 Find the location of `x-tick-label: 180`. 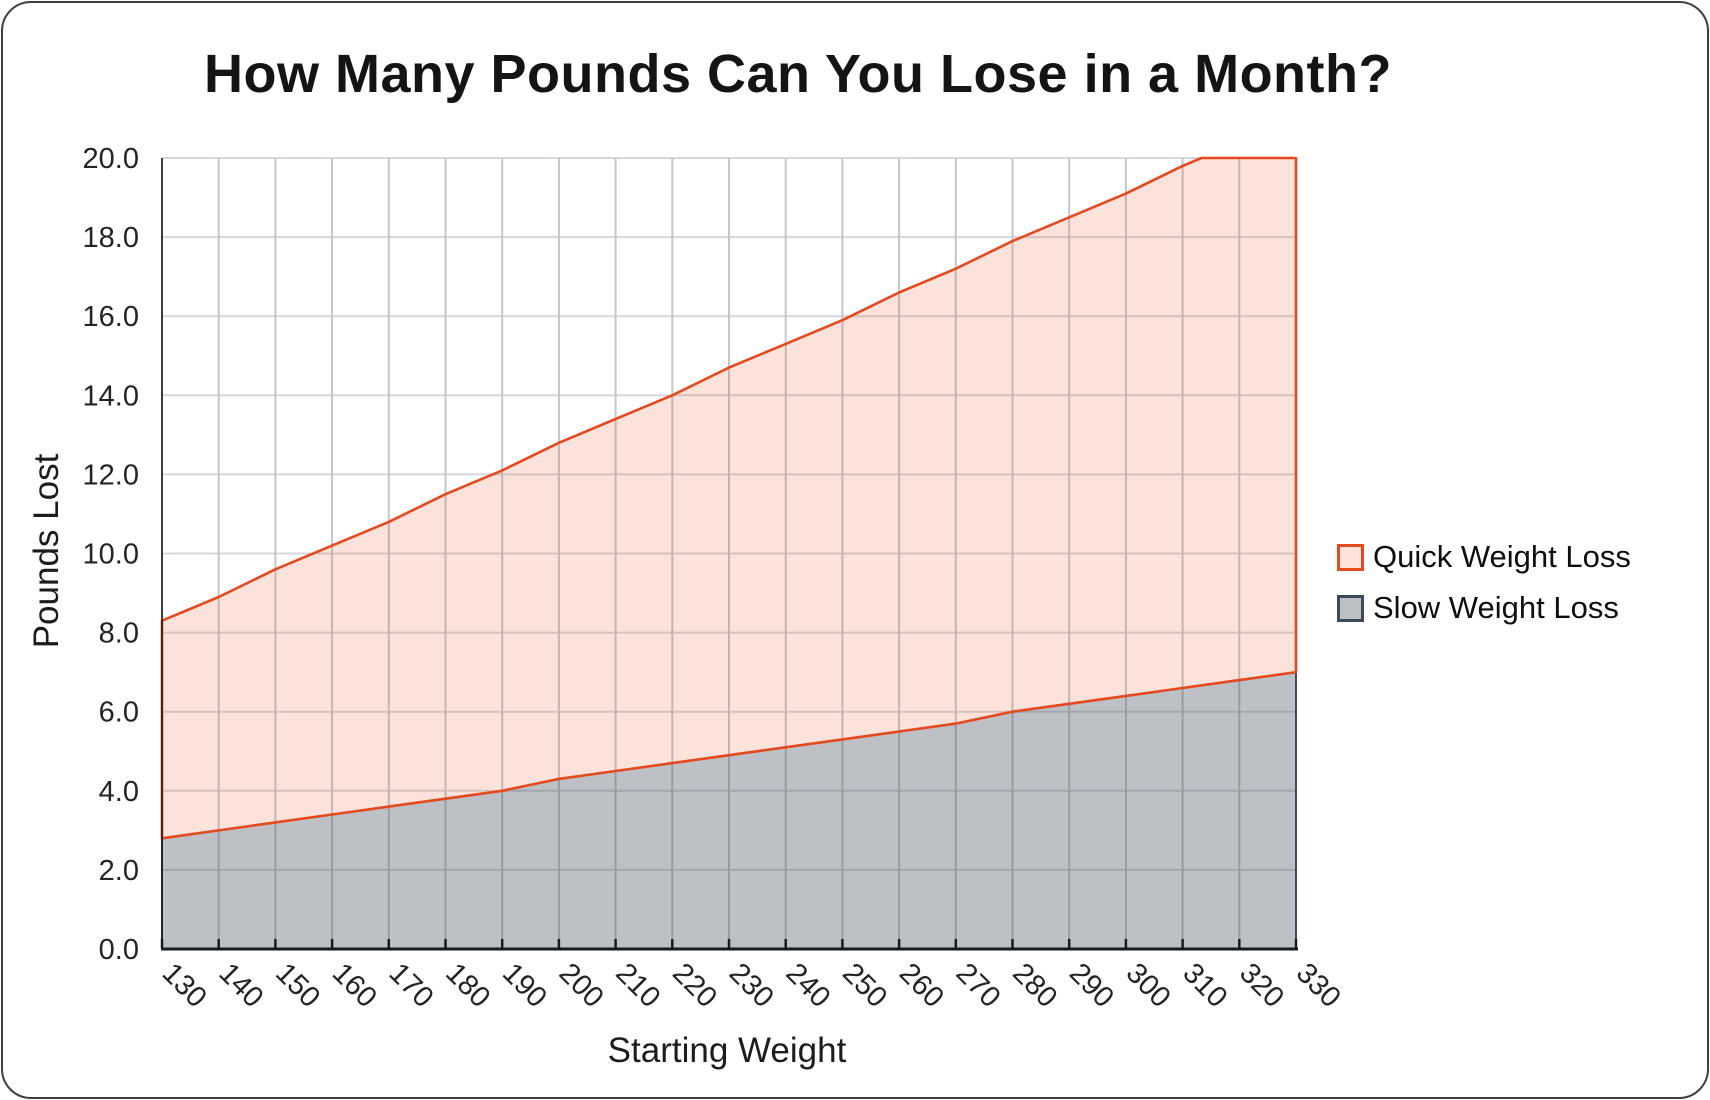

x-tick-label: 180 is located at coordinates (467, 985).